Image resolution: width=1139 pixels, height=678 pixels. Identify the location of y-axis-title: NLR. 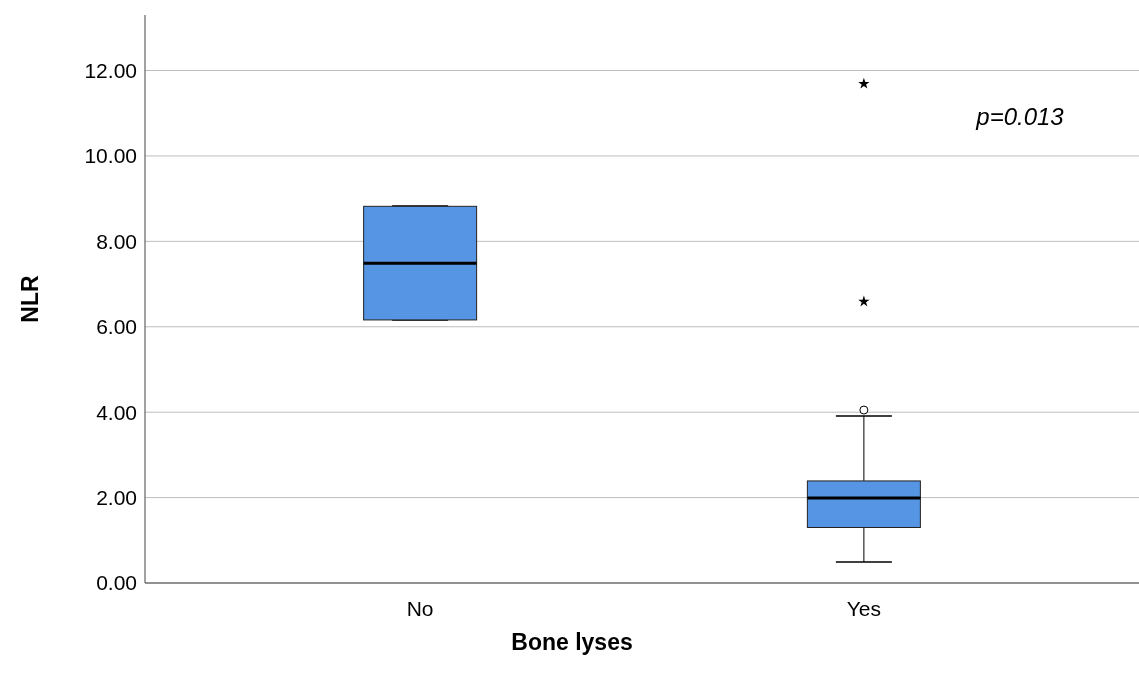
(30, 298).